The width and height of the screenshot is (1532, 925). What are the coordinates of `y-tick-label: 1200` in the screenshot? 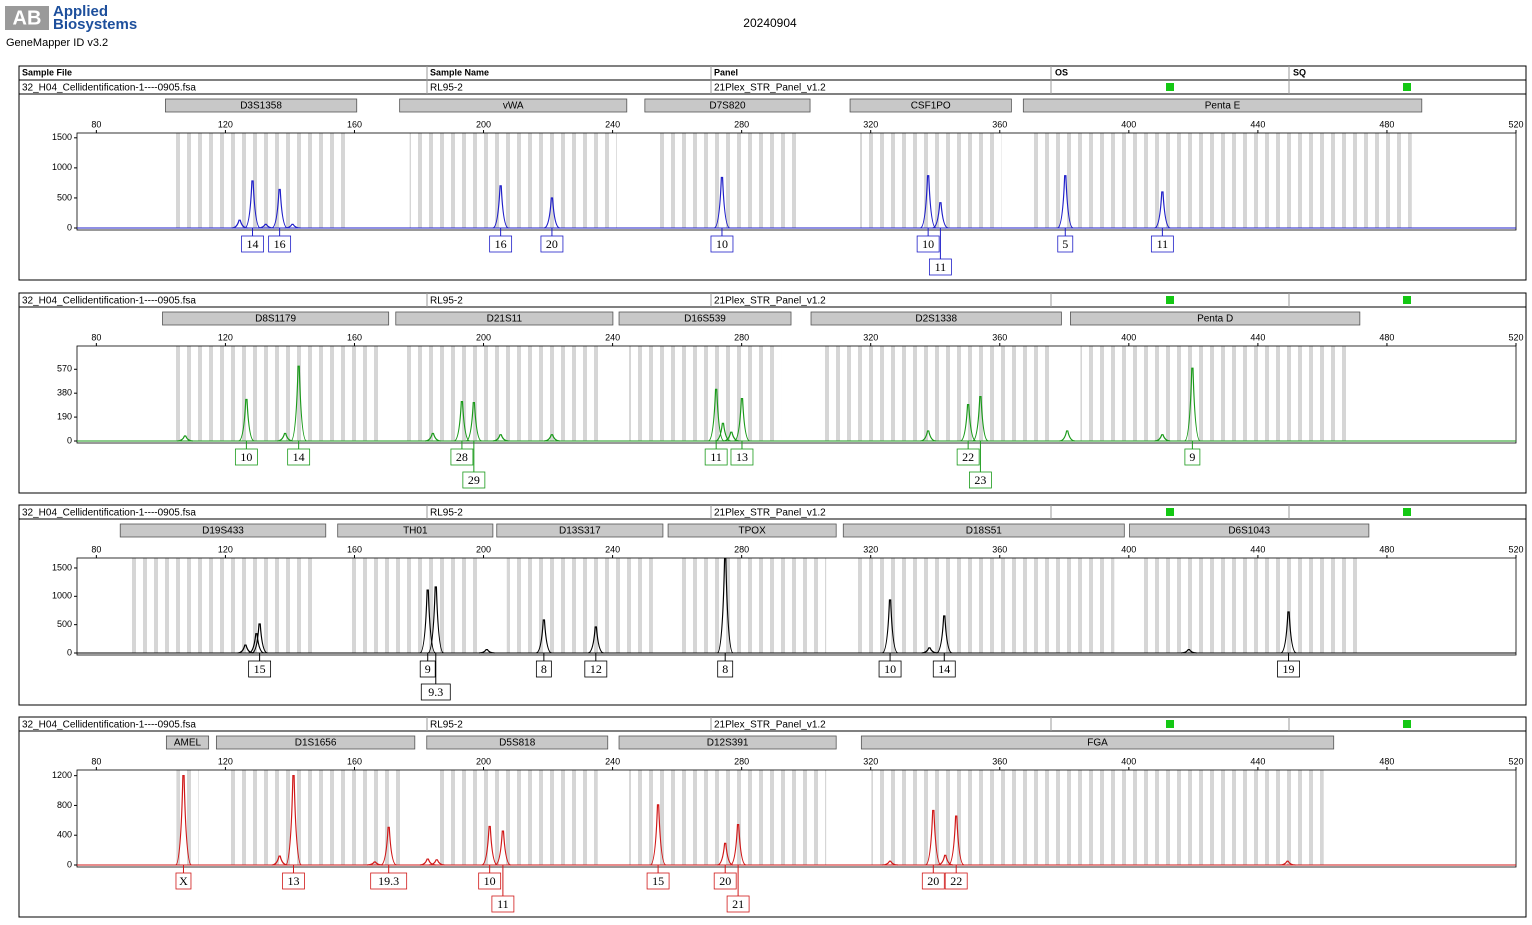 It's located at (62, 775).